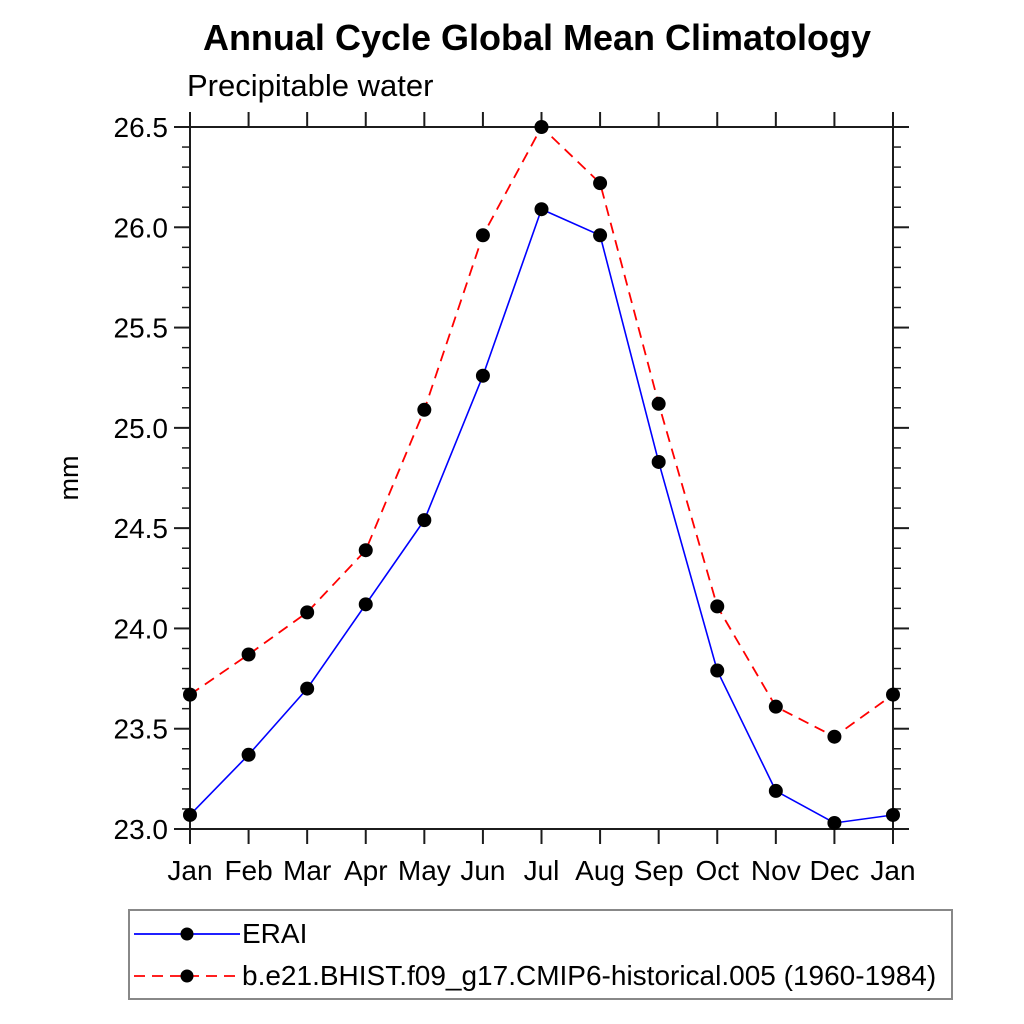 This screenshot has width=1024, height=1024. What do you see at coordinates (141, 628) in the screenshot?
I see `y-tick-label: 24.0` at bounding box center [141, 628].